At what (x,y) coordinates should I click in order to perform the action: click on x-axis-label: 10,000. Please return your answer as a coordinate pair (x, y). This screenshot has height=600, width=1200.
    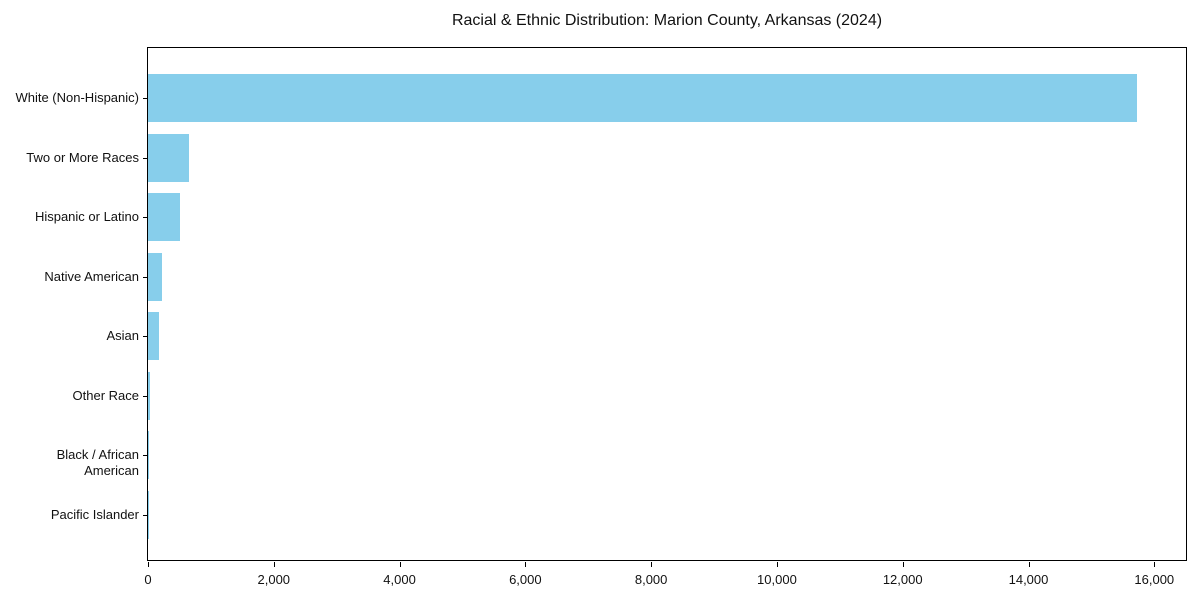
    Looking at the image, I should click on (777, 579).